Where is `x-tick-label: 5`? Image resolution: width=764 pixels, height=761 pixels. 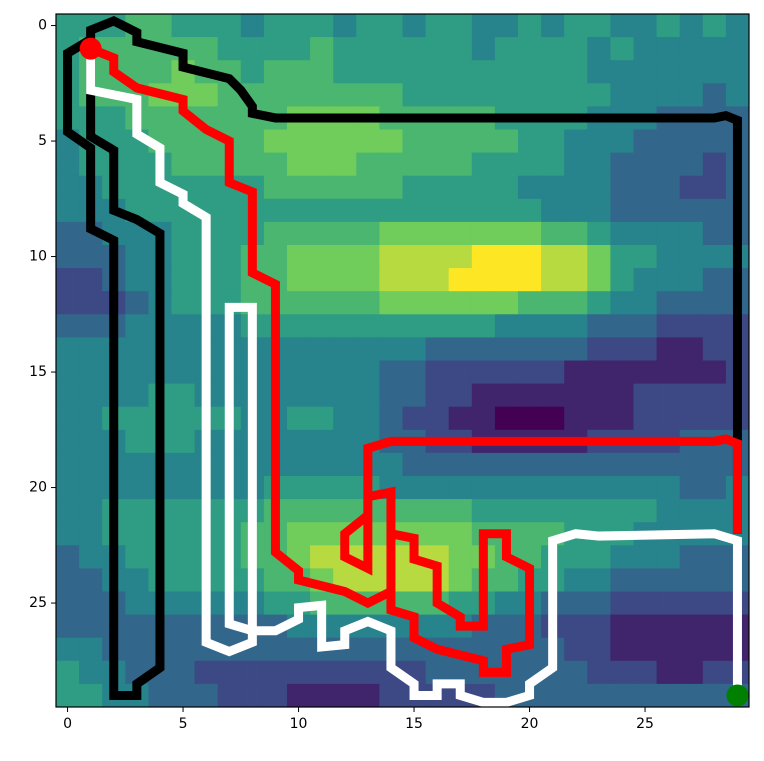 x-tick-label: 5 is located at coordinates (183, 724).